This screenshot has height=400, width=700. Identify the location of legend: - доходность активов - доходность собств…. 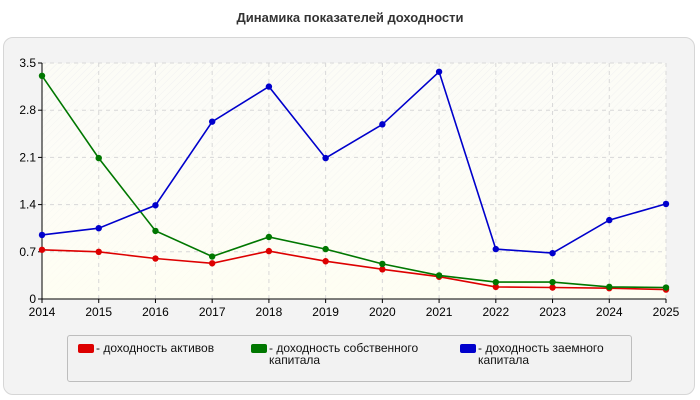
(349, 358).